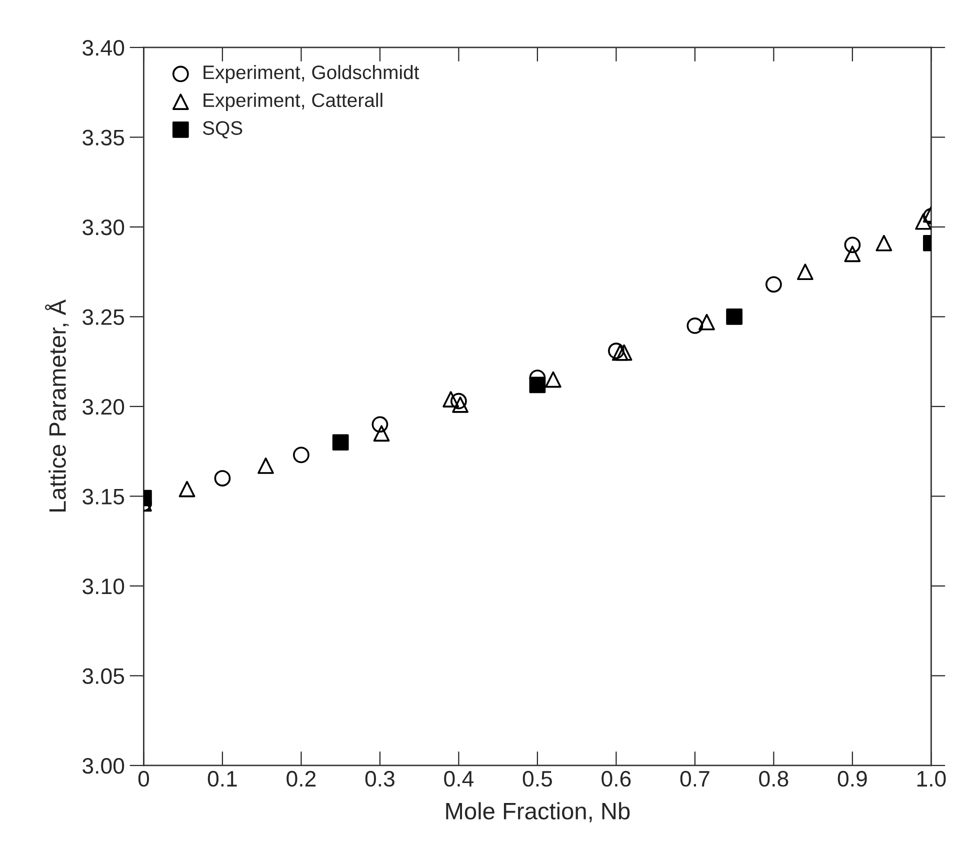 This screenshot has width=958, height=863. I want to click on y-tick-label: 3.25, so click(103, 317).